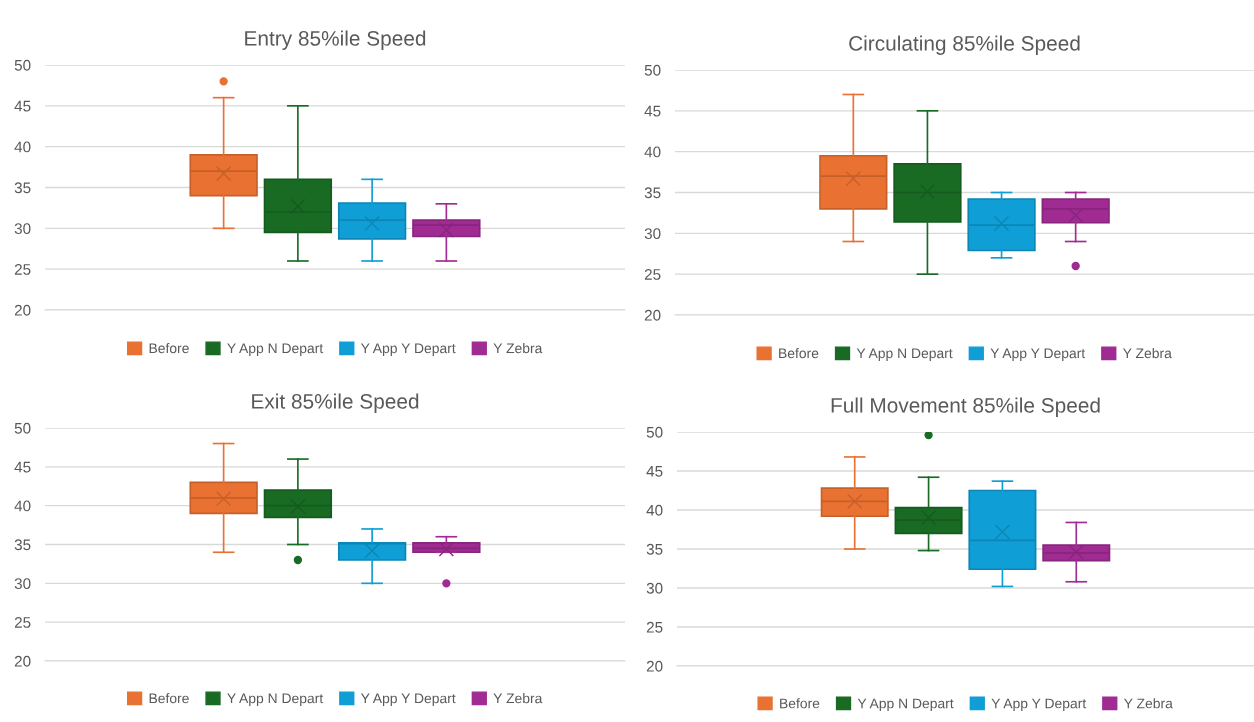 The image size is (1254, 722). I want to click on chart-title: Full Movement 85%ile Speed, so click(965, 407).